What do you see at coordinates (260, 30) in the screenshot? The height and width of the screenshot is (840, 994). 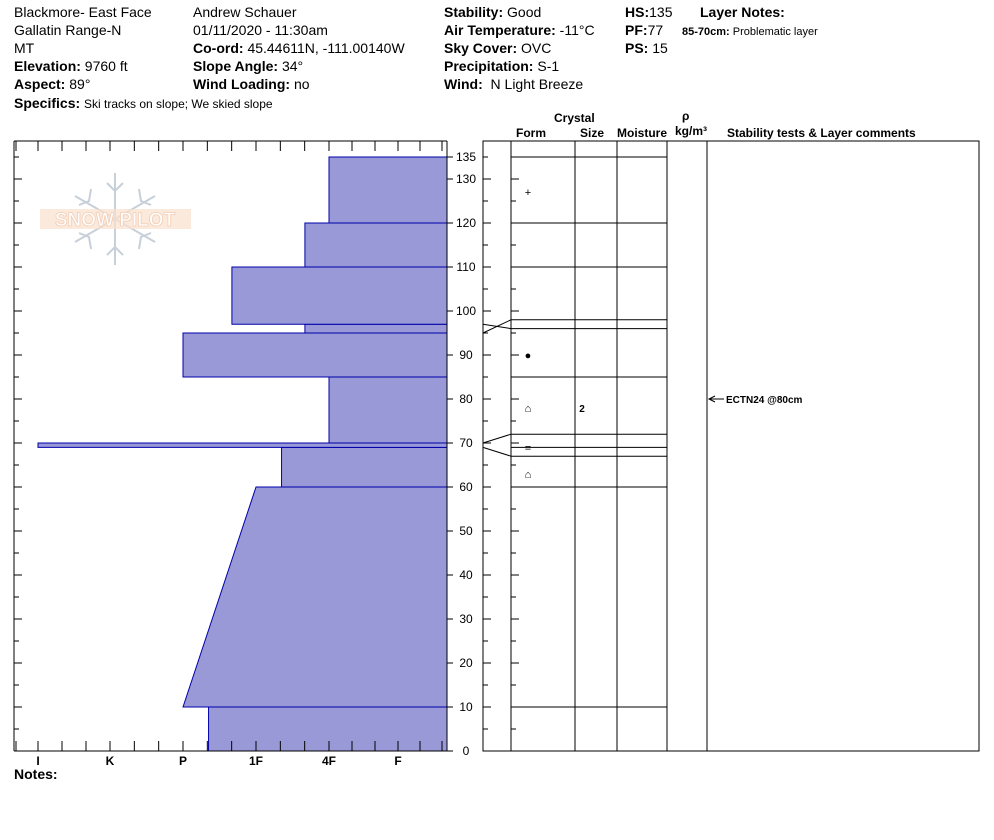 I see `datetime: 01/11/2020 - 11:30am` at bounding box center [260, 30].